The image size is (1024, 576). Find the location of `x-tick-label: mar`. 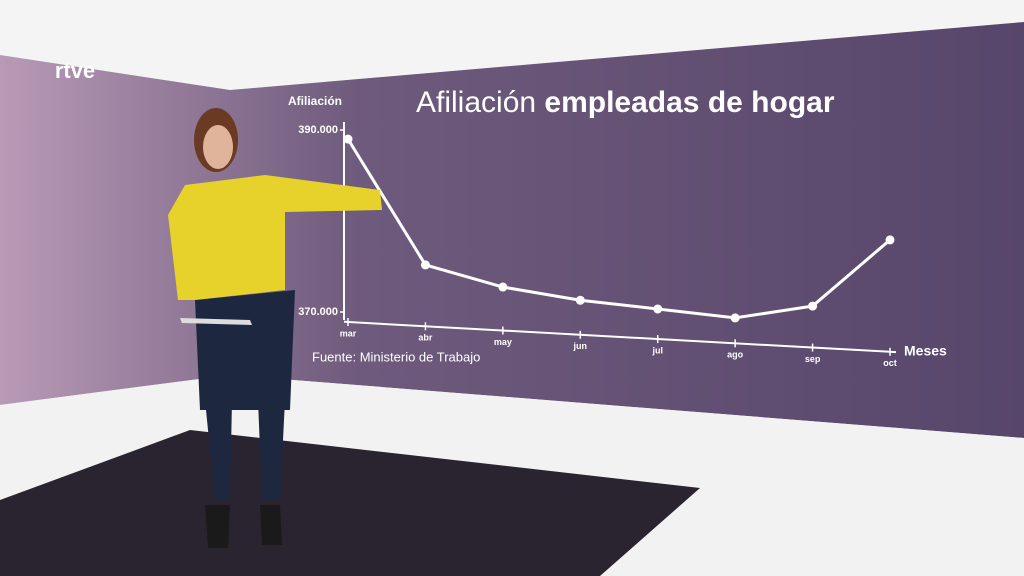

x-tick-label: mar is located at coordinates (348, 333).